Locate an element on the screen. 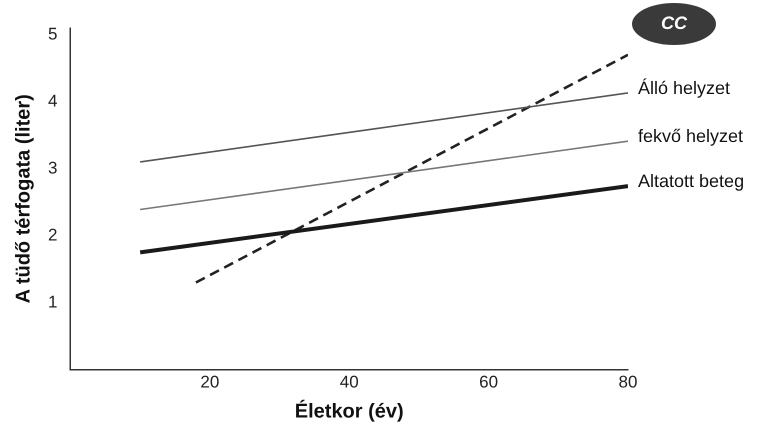  y-tick-label: 3 is located at coordinates (53, 168).